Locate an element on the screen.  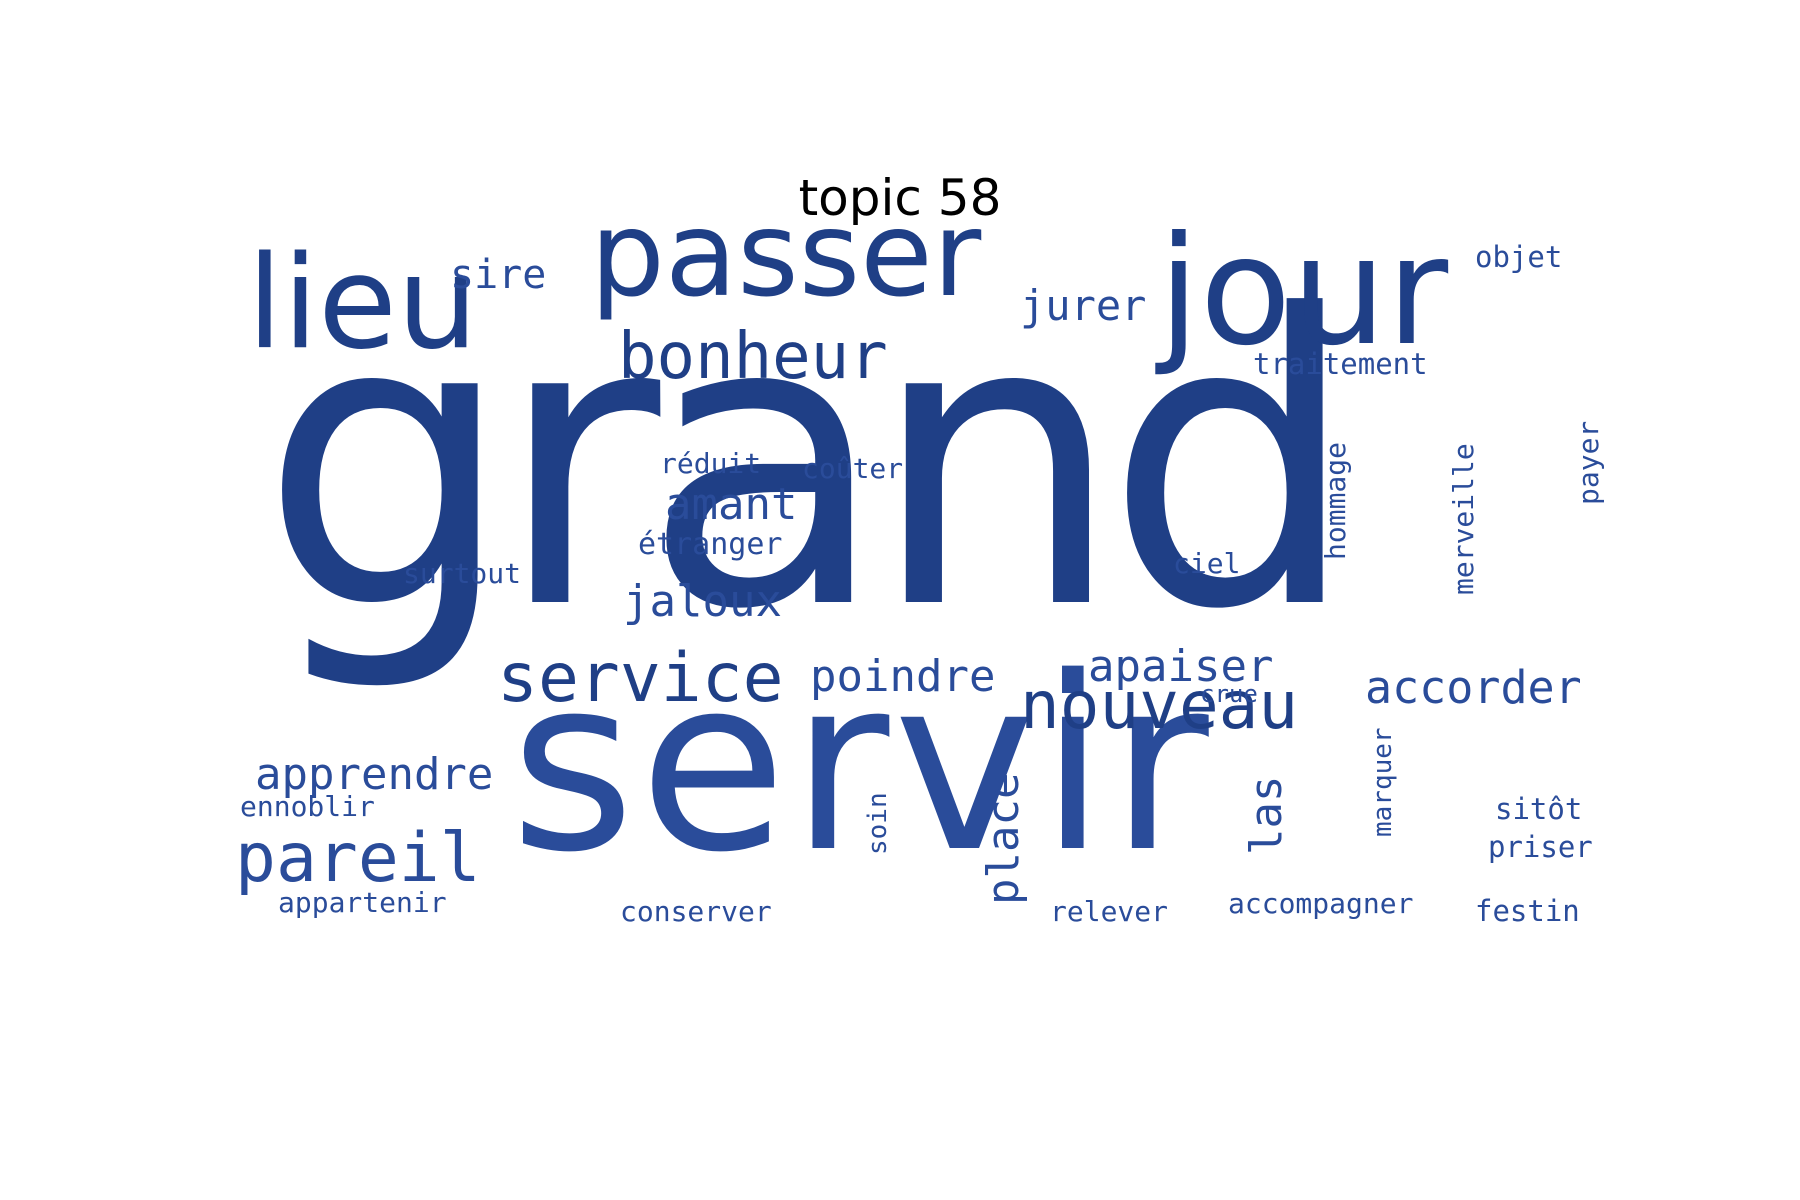
word-accompagner: accompagner is located at coordinates (1321, 903).